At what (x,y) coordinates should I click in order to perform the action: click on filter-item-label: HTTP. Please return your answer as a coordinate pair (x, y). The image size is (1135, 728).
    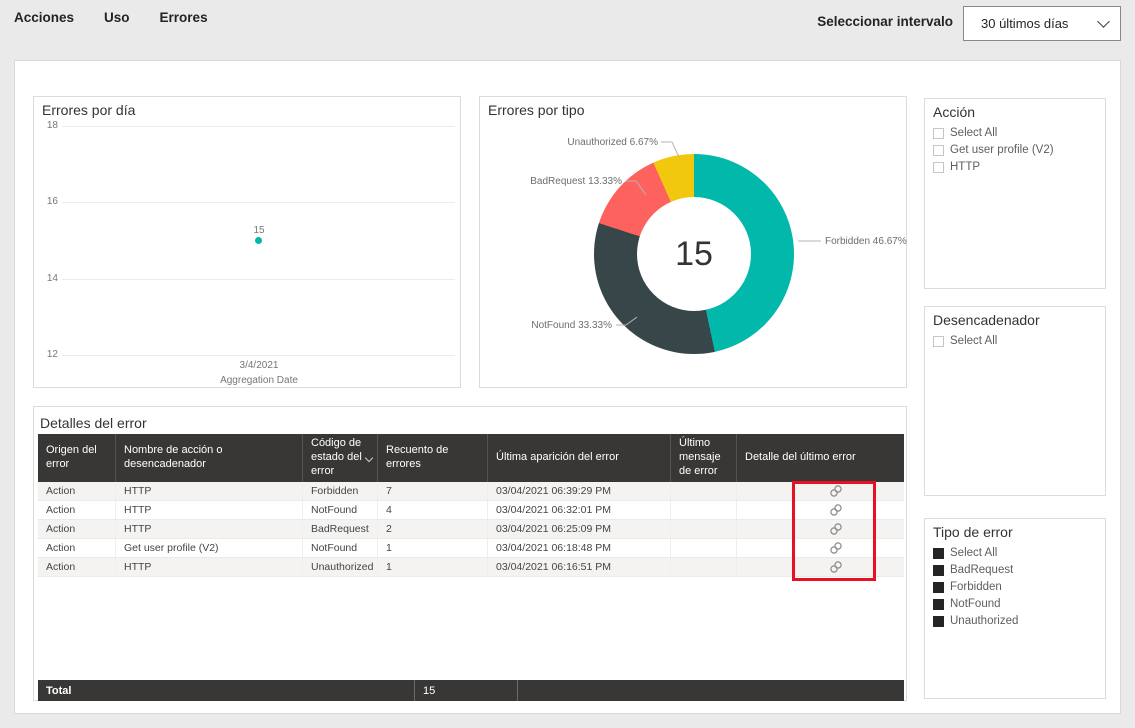
    Looking at the image, I should click on (965, 167).